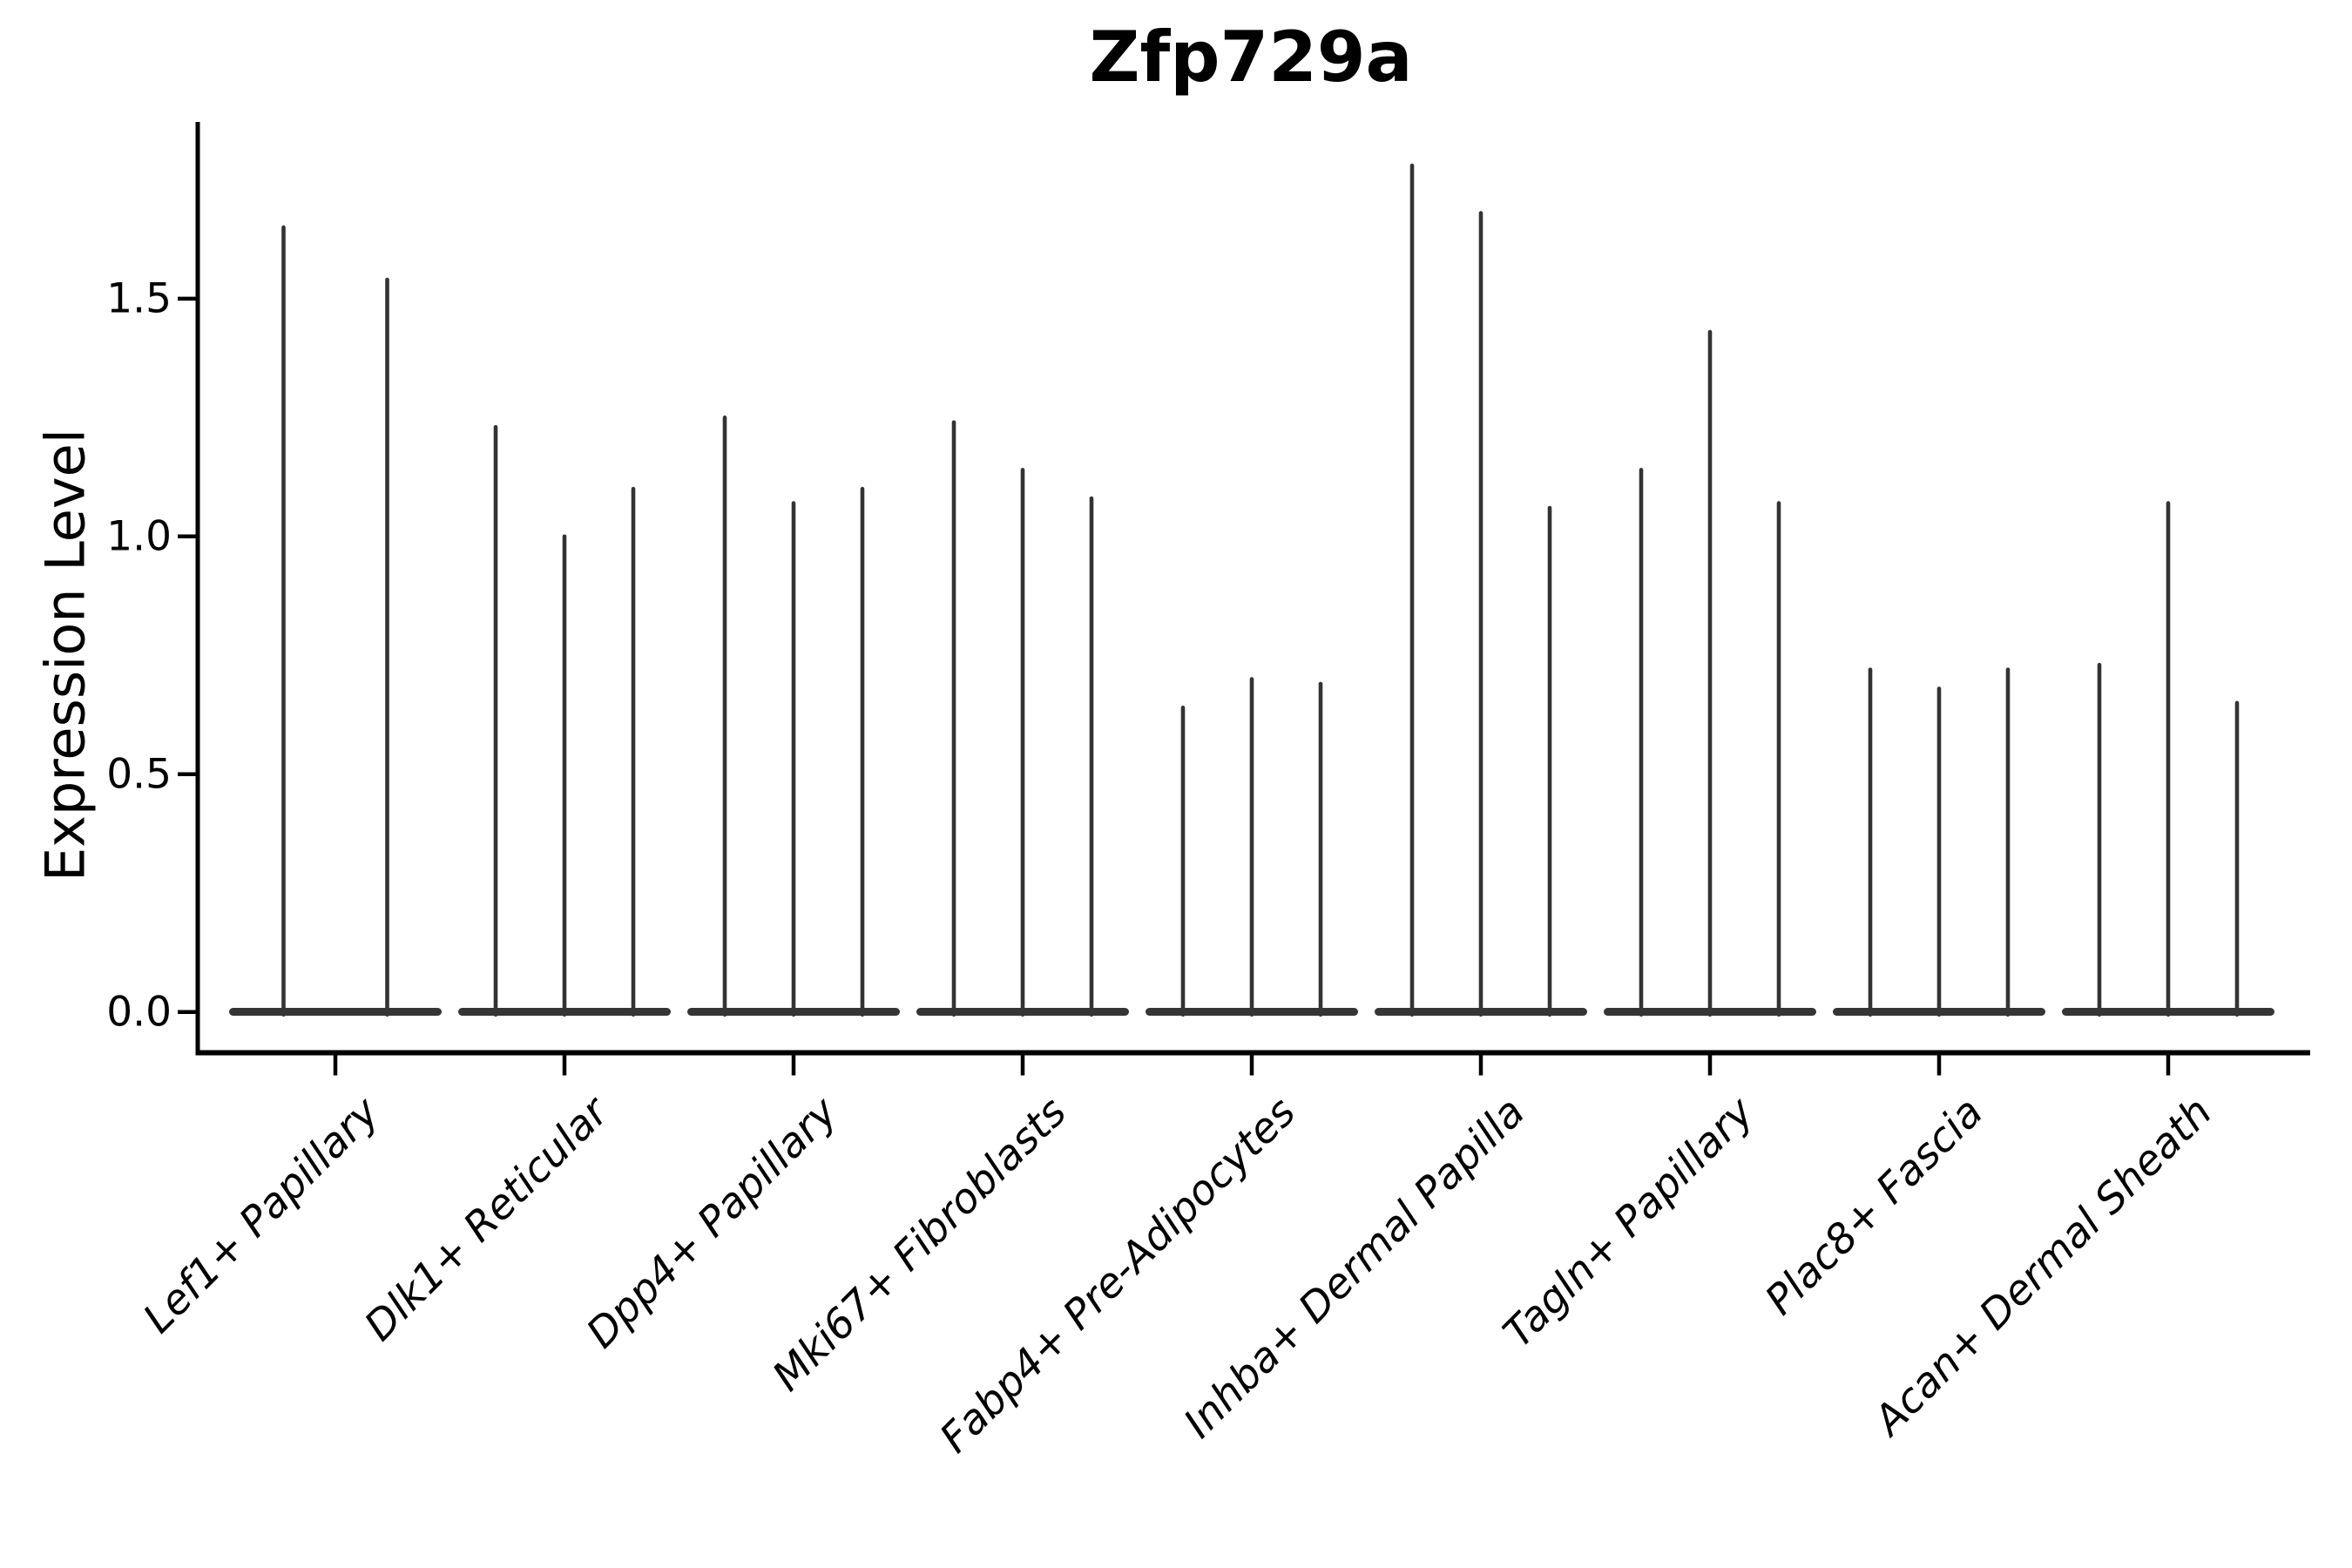  Describe the element at coordinates (139, 775) in the screenshot. I see `y-tick-label: 0.5` at that location.